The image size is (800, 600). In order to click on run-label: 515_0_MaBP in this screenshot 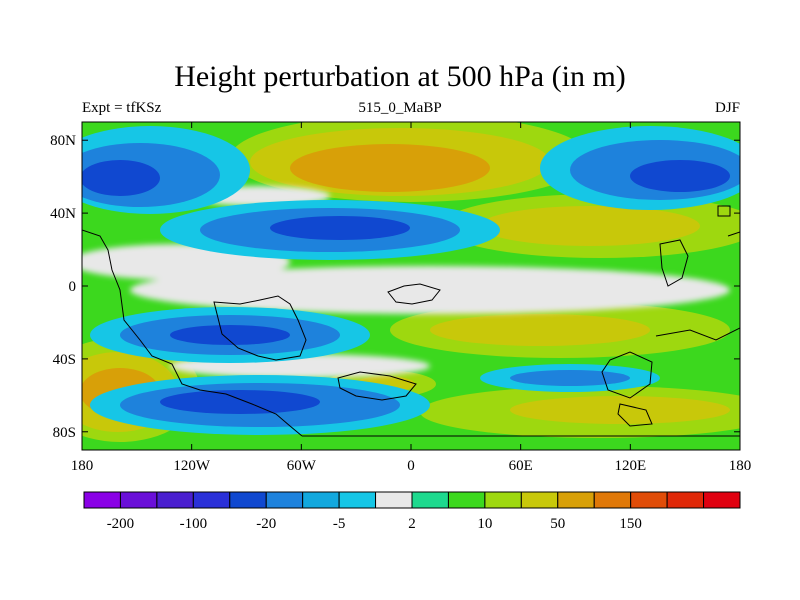, I will do `click(400, 108)`.